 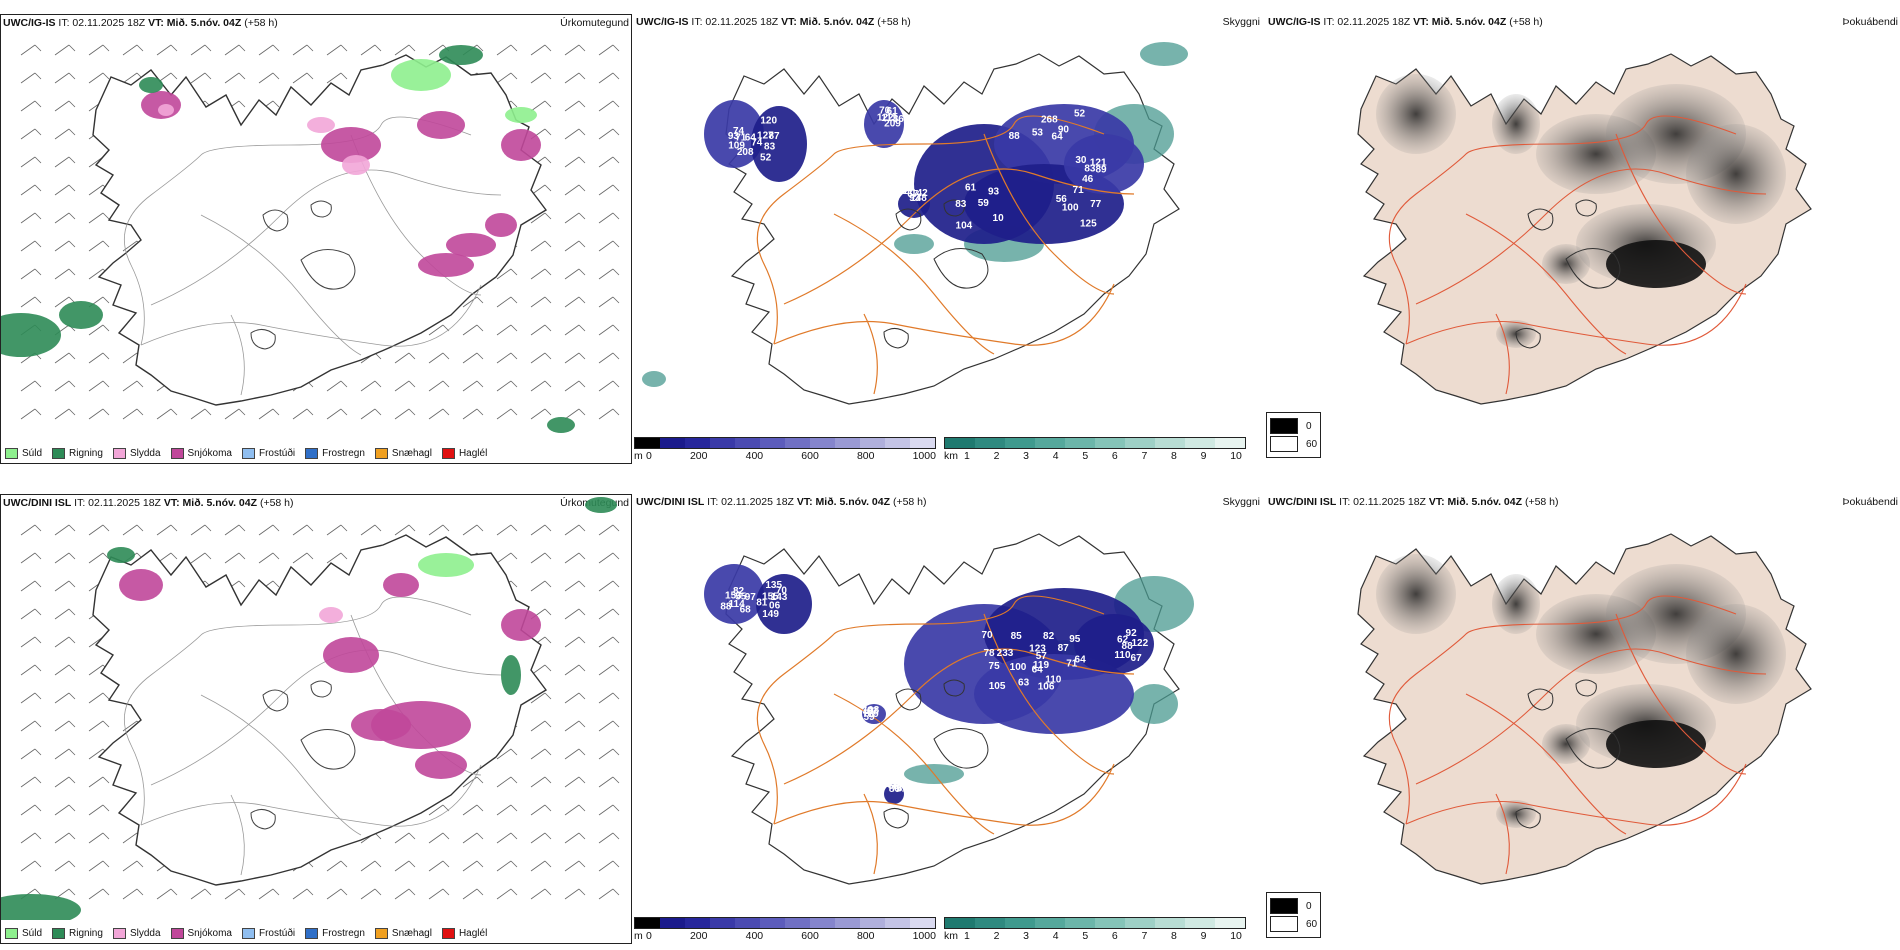 What do you see at coordinates (736, 146) in the screenshot?
I see `cloud-base-value: 109` at bounding box center [736, 146].